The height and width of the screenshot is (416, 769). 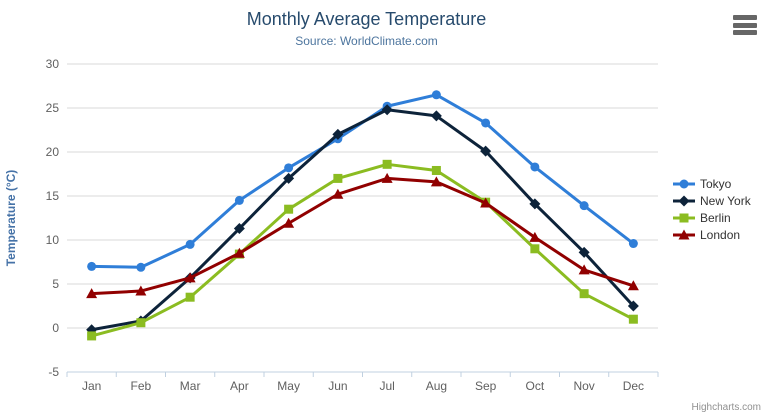 I want to click on x-tick-label: Aug, so click(x=436, y=386).